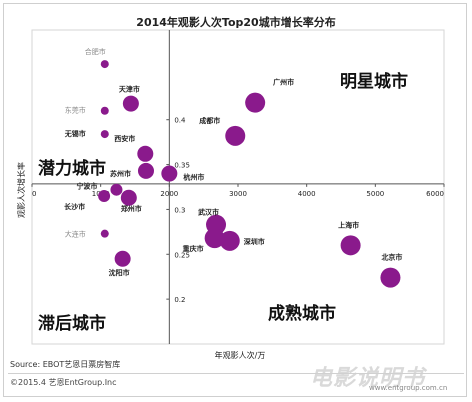  Describe the element at coordinates (283, 82) in the screenshot. I see `point-label: 广州市` at that location.